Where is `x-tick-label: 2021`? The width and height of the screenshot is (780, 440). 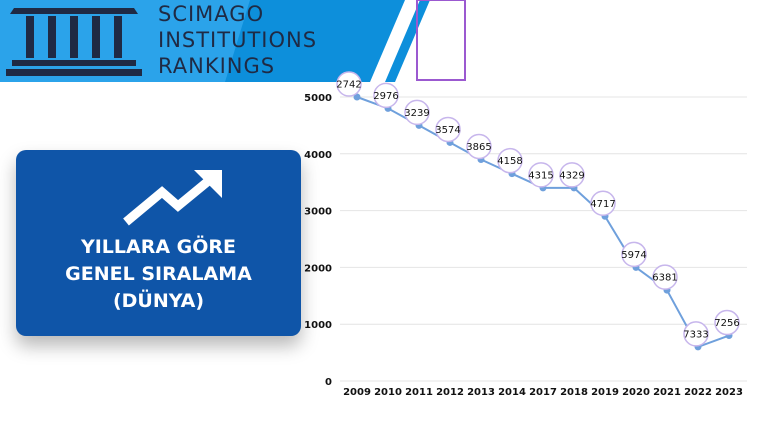
x-tick-label: 2021 is located at coordinates (667, 392).